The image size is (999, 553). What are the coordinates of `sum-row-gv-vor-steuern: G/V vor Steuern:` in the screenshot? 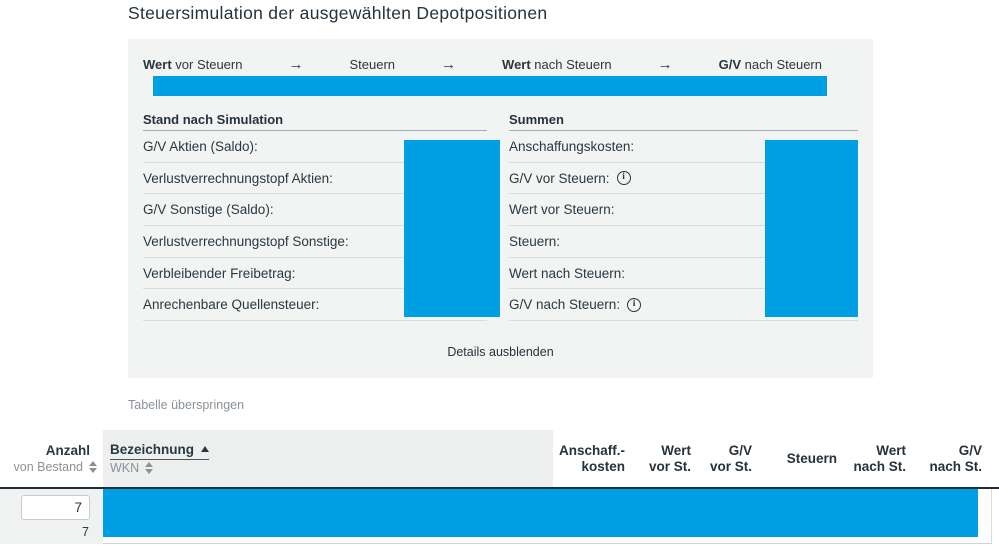 It's located at (683, 179).